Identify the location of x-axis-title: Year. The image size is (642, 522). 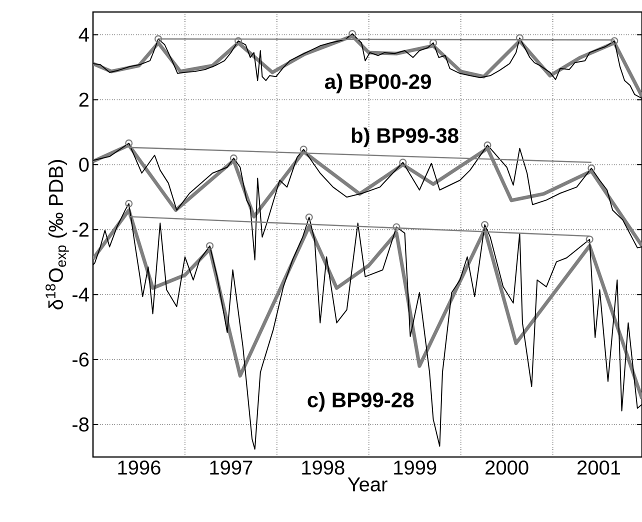
(368, 485).